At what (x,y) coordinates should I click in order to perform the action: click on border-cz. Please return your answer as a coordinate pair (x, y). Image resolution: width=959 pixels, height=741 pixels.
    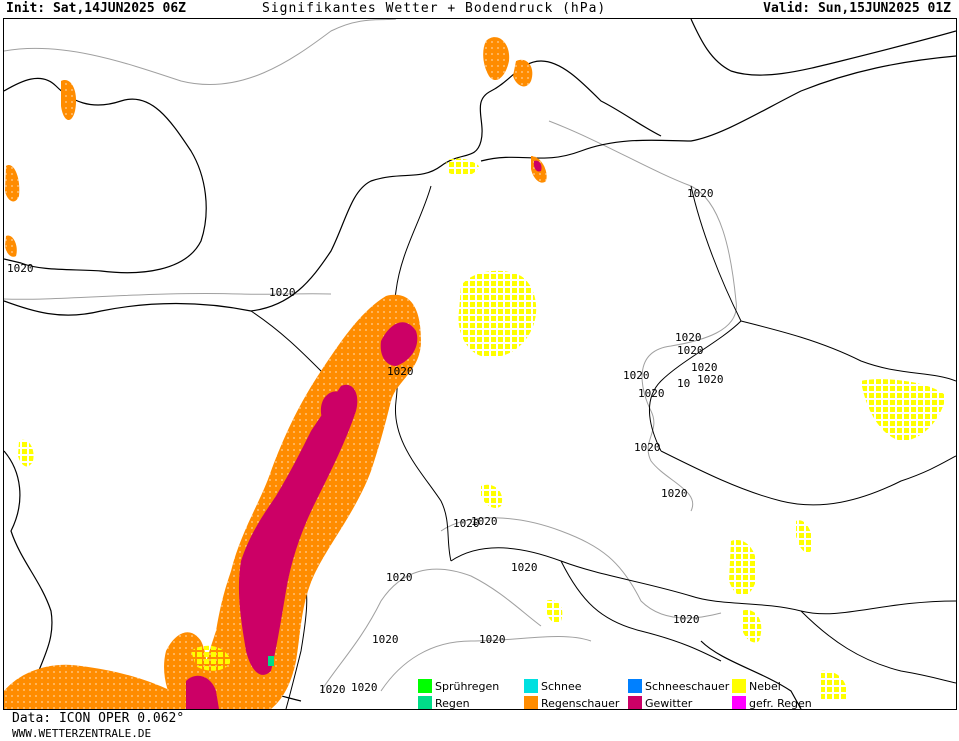
    Looking at the image, I should click on (848, 351).